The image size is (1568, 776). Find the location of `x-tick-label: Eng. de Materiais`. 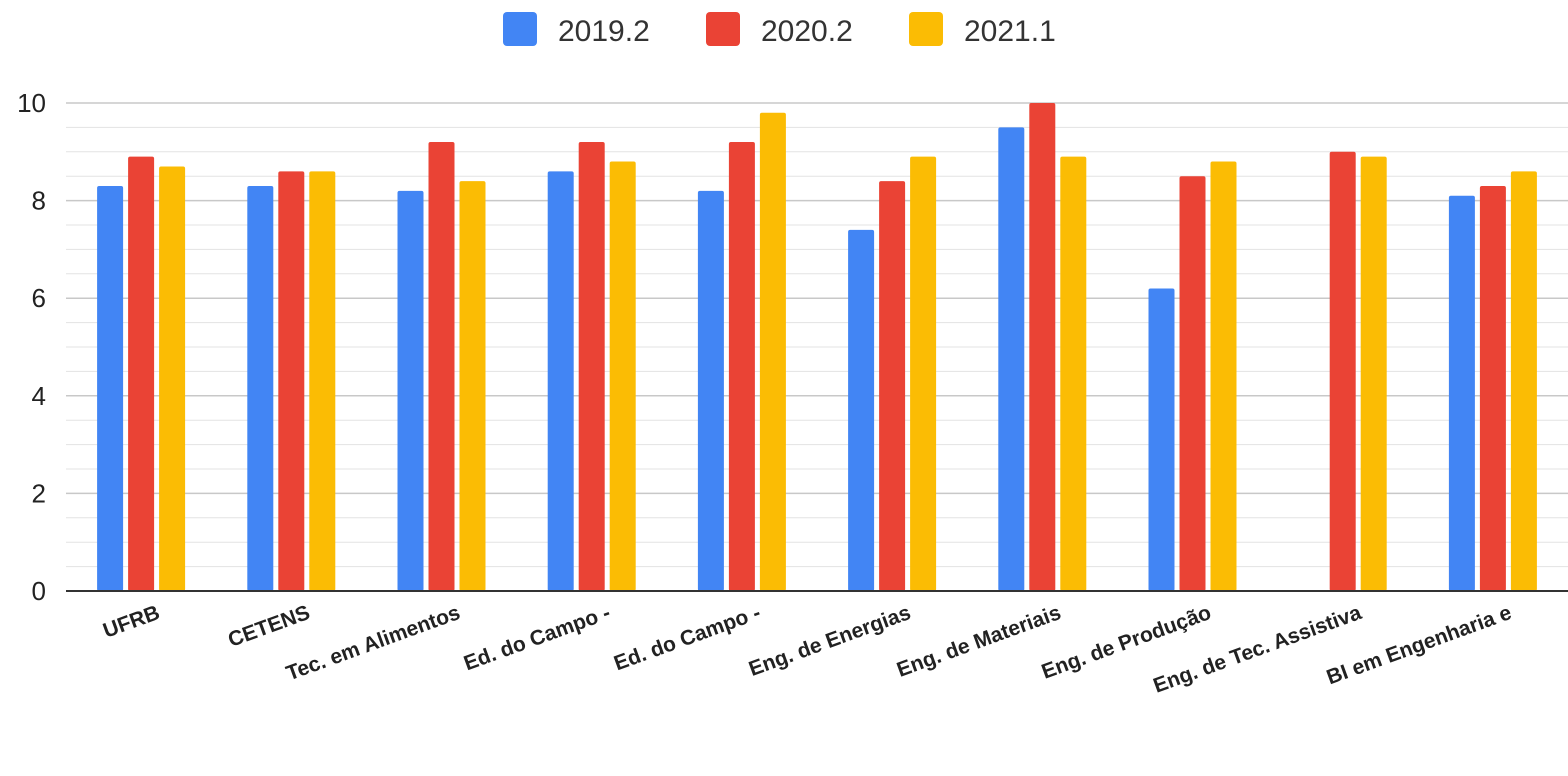

x-tick-label: Eng. de Materiais is located at coordinates (979, 641).